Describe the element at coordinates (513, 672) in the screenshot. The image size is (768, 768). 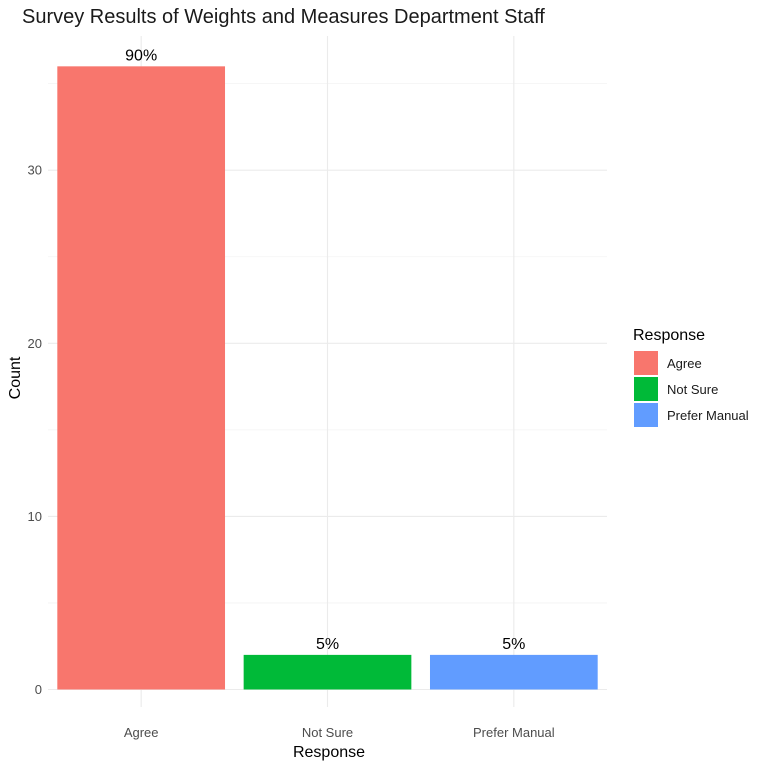
I see `bar-prefer-manual` at that location.